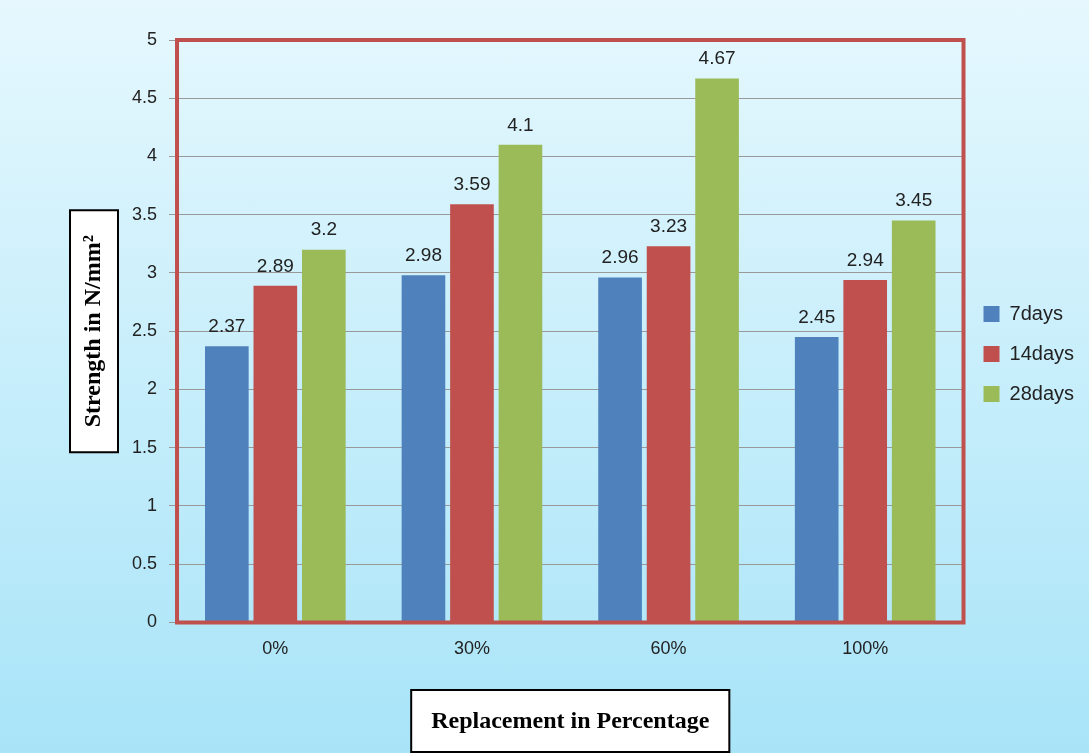  What do you see at coordinates (423, 255) in the screenshot?
I see `data-label: 2.98` at bounding box center [423, 255].